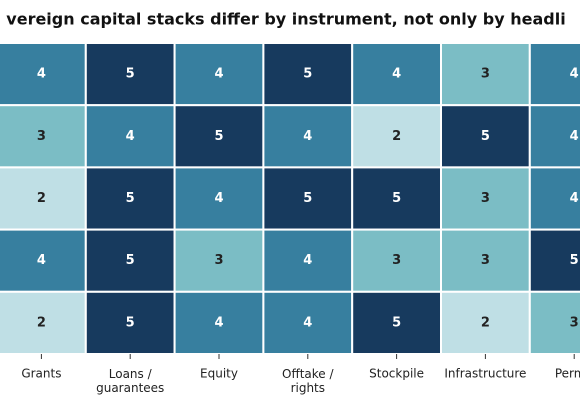  Describe the element at coordinates (130, 381) in the screenshot. I see `x-tick-label: Loans / guarantees` at that location.